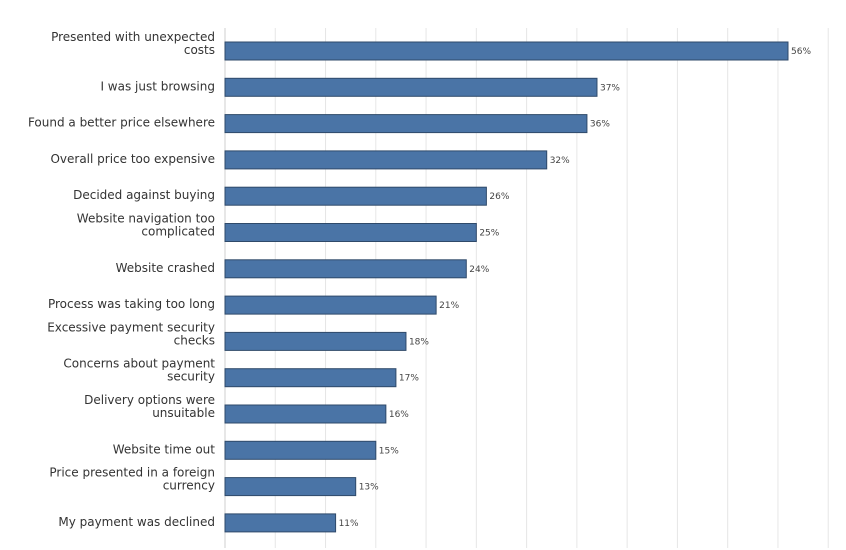 The height and width of the screenshot is (550, 846). Describe the element at coordinates (419, 342) in the screenshot. I see `value-label: 18%` at that location.